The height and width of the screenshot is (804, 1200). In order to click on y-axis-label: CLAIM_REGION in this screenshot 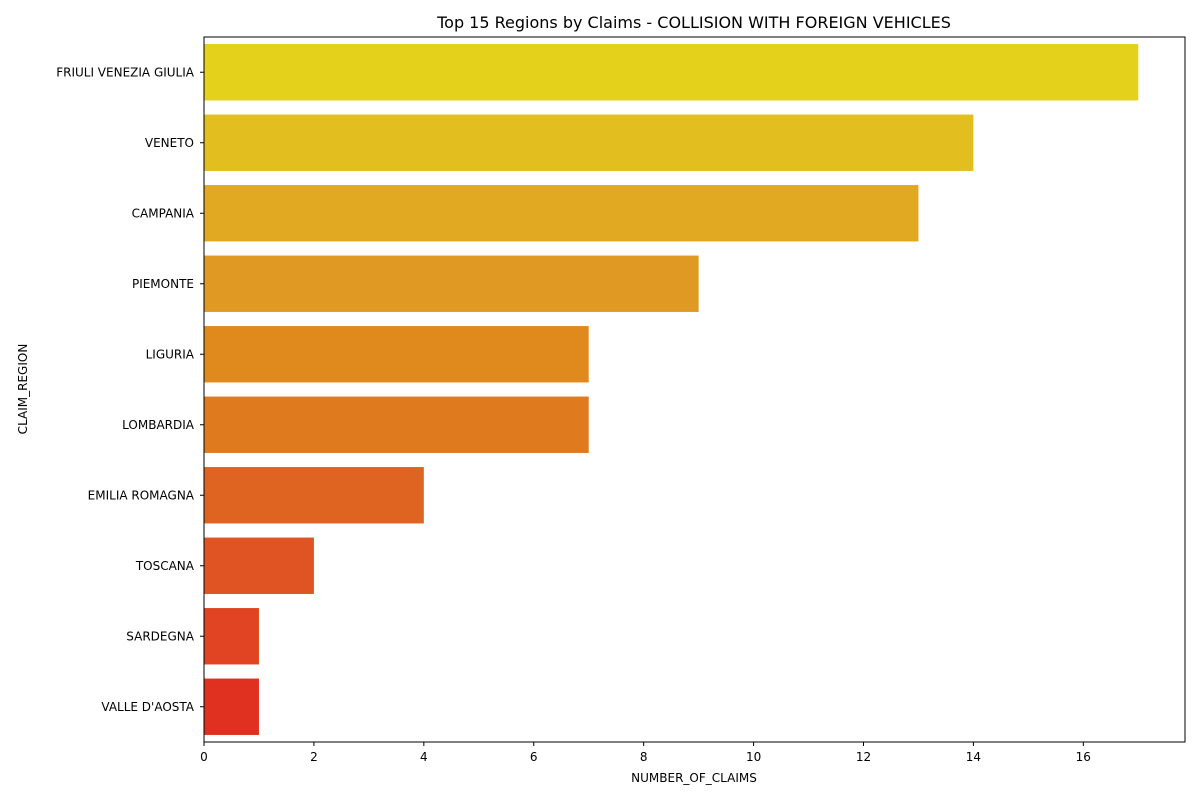, I will do `click(23, 389)`.